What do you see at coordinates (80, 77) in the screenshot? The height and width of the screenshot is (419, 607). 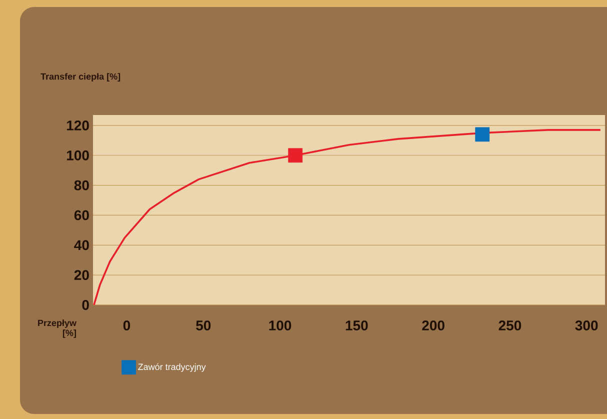 I see `y-axis-title: Transfer ciepła [%]` at bounding box center [80, 77].